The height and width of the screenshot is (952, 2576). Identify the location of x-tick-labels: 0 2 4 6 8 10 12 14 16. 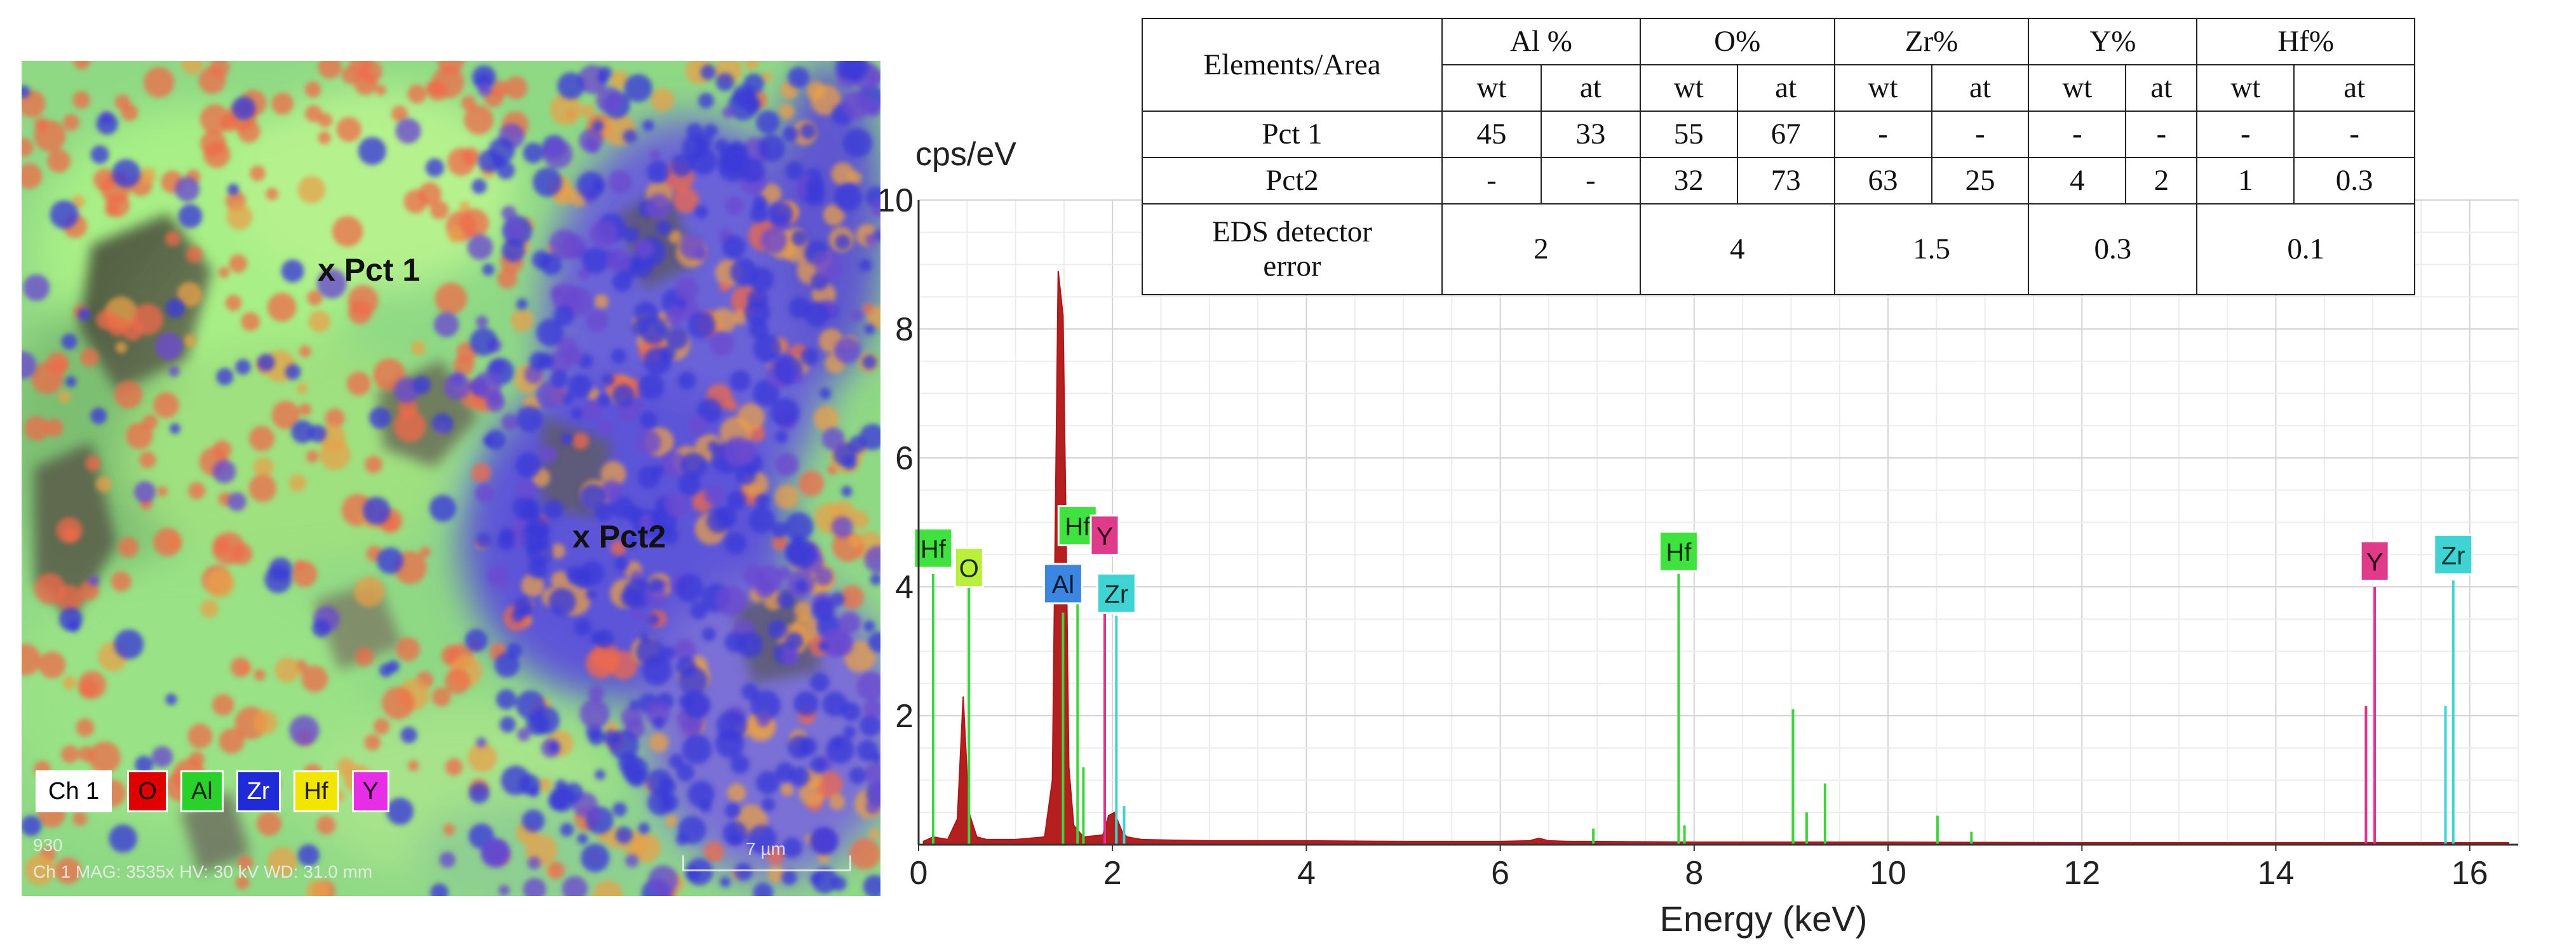
(1699, 868).